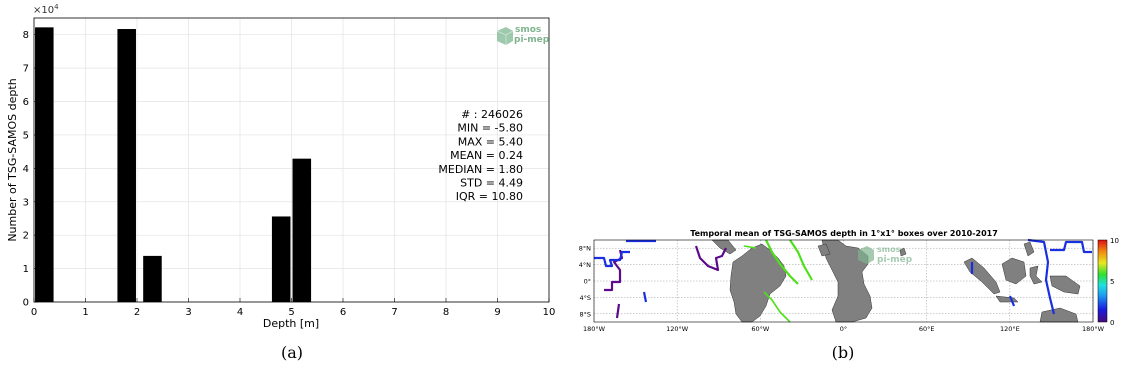 The image size is (1128, 377). Describe the element at coordinates (46, 9) in the screenshot. I see `y-multiplier: ×10⁴` at that location.